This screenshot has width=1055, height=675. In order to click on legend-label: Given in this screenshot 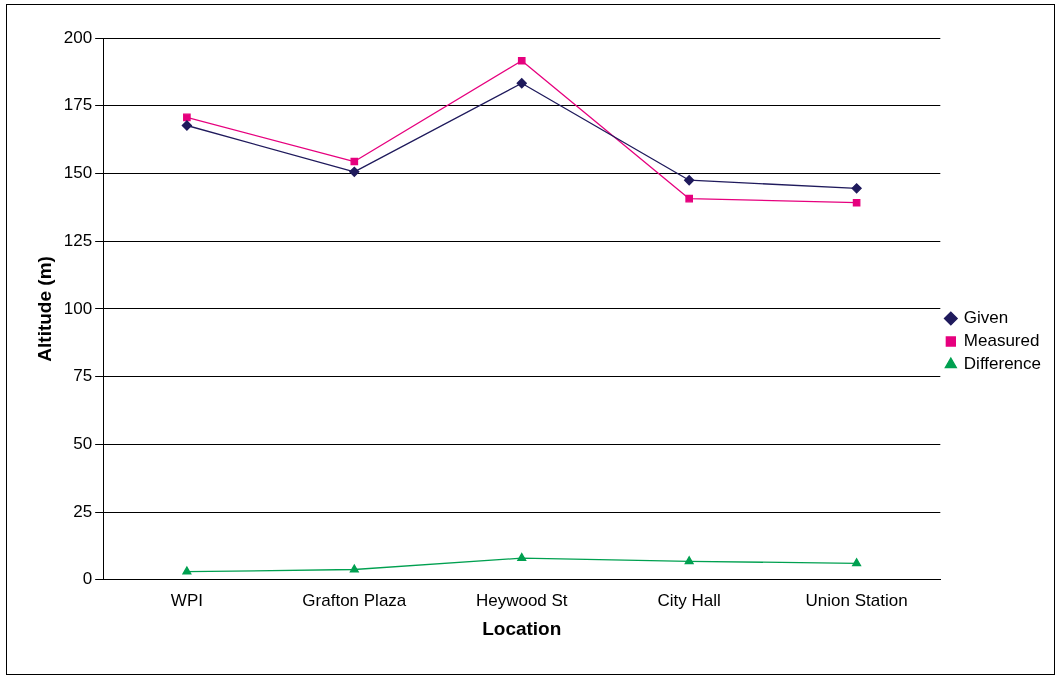, I will do `click(986, 318)`.